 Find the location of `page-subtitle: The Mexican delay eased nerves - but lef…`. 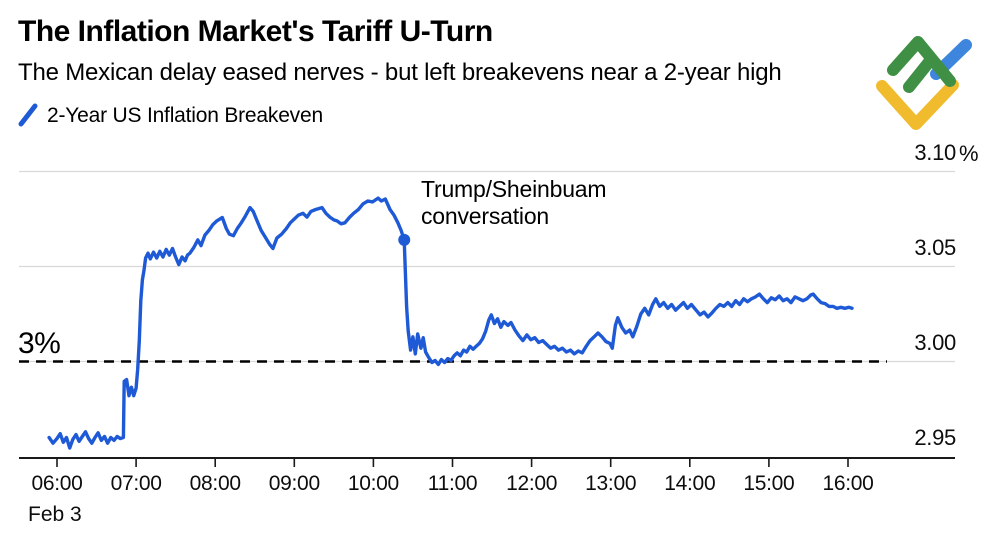

page-subtitle: The Mexican delay eased nerves - but lef… is located at coordinates (400, 72).